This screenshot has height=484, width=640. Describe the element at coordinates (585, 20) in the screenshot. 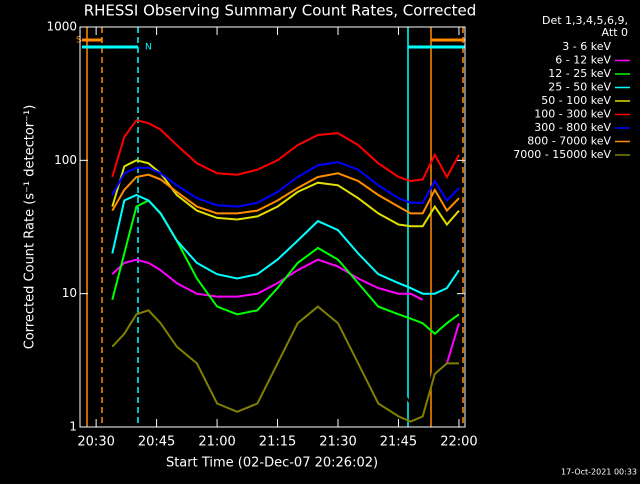

I see `legend-title: Det 1,3,4,5,6,9,` at that location.